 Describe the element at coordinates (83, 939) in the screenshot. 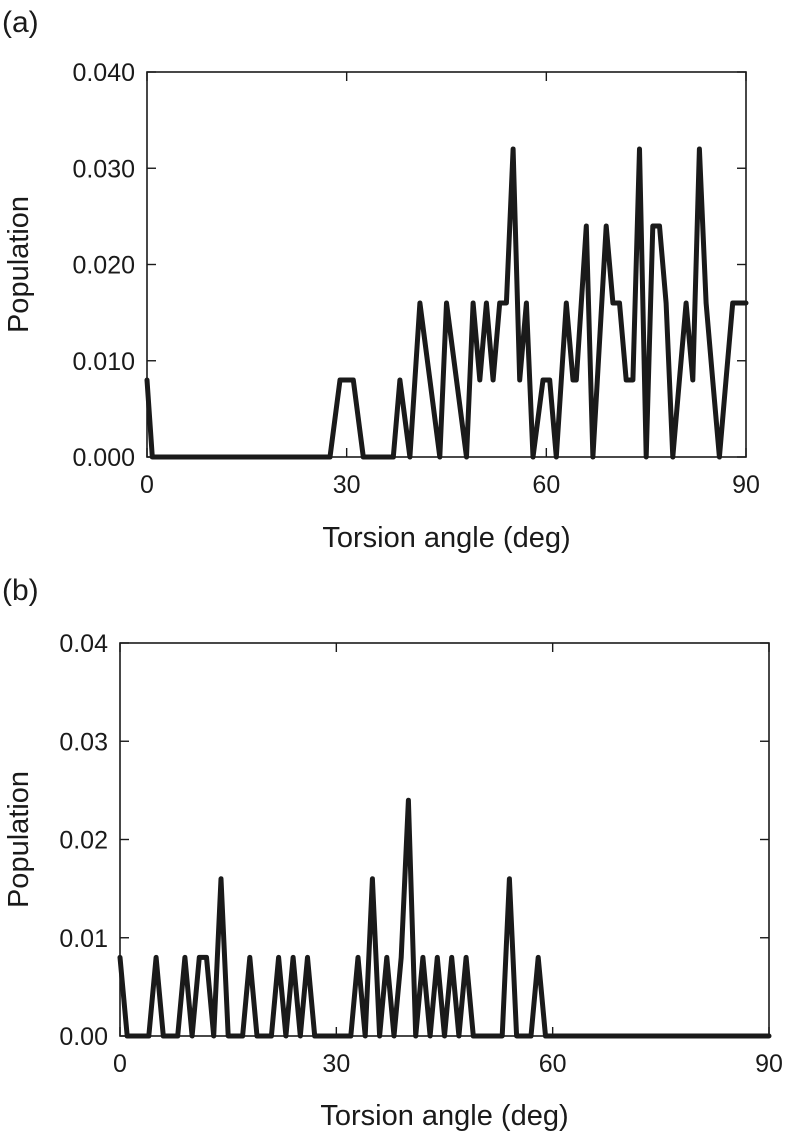

I see `y-tick-label: 0.01` at that location.